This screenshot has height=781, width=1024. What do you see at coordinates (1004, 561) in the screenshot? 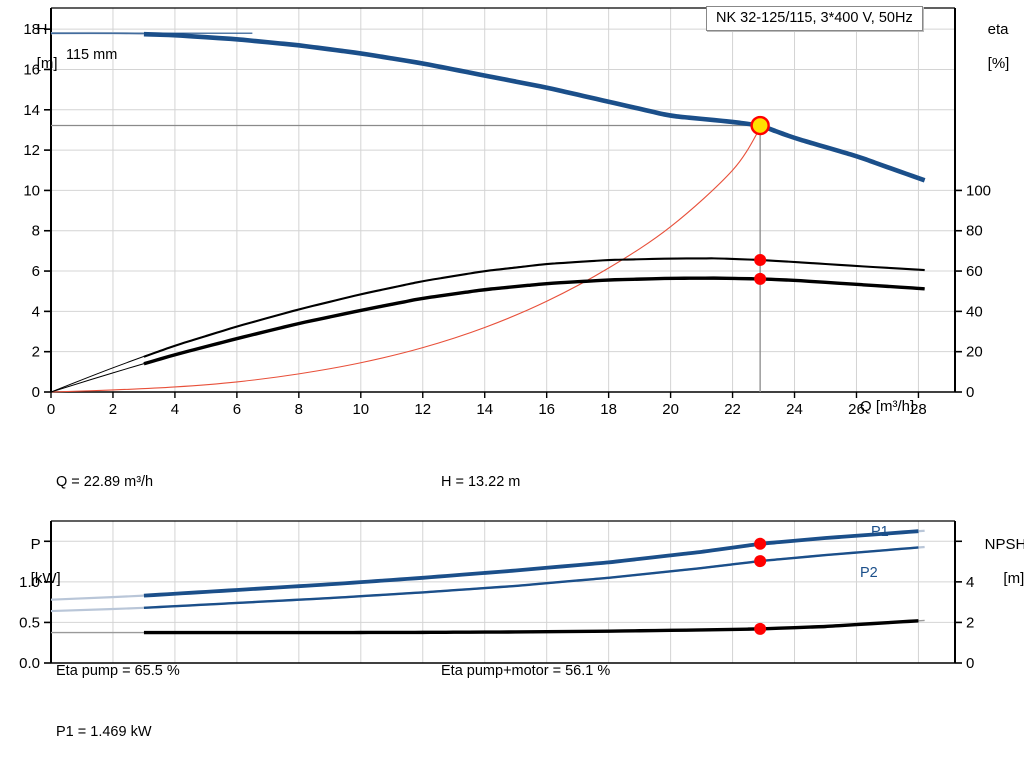
I see `bottom-chart-y-right-axis-label: NPSH [m]` at bounding box center [1004, 561].